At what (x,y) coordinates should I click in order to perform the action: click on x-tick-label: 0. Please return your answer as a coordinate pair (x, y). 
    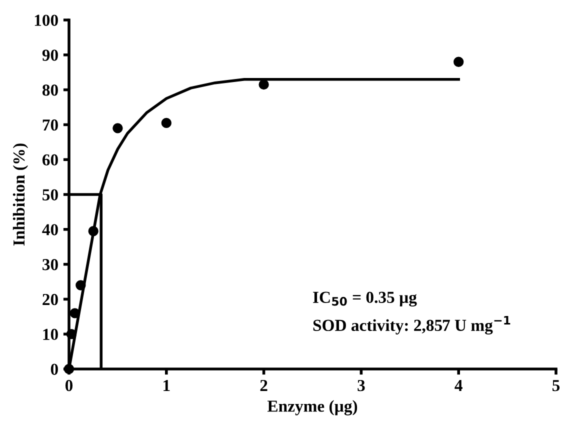
    Looking at the image, I should click on (69, 386).